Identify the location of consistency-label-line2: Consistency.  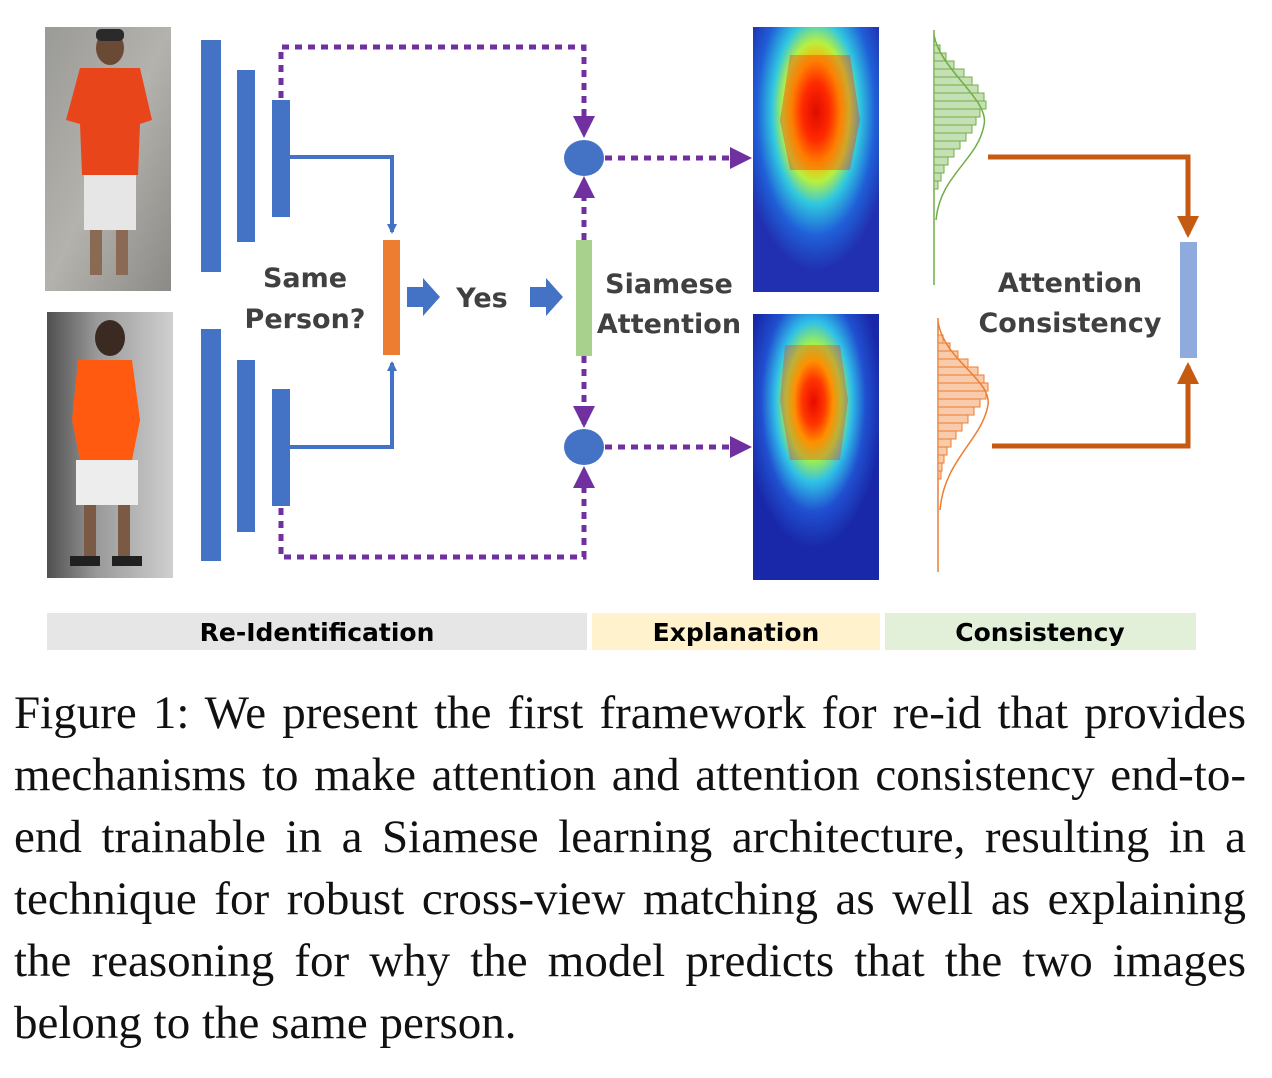
(1069, 323).